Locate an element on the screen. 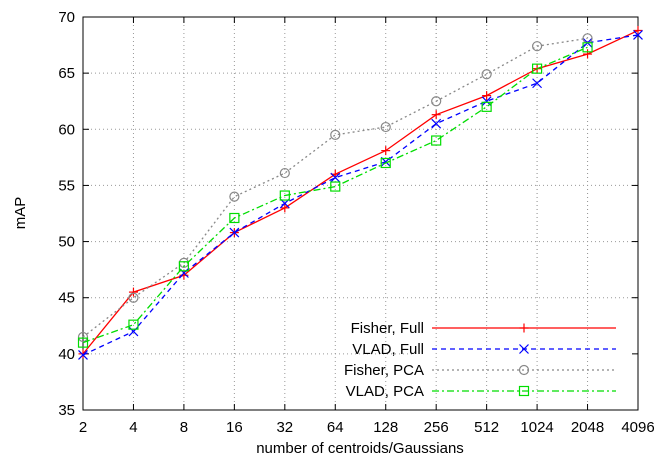 Image resolution: width=659 pixels, height=461 pixels. x-tick-label: 4096 is located at coordinates (637, 427).